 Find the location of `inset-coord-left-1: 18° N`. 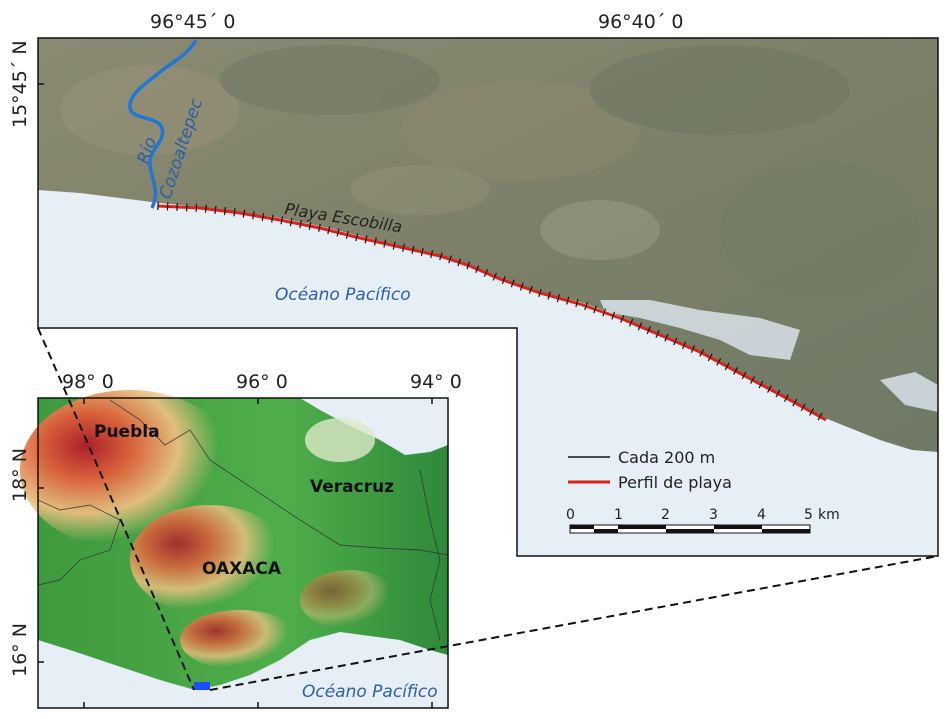

inset-coord-left-1: 18° N is located at coordinates (20, 475).